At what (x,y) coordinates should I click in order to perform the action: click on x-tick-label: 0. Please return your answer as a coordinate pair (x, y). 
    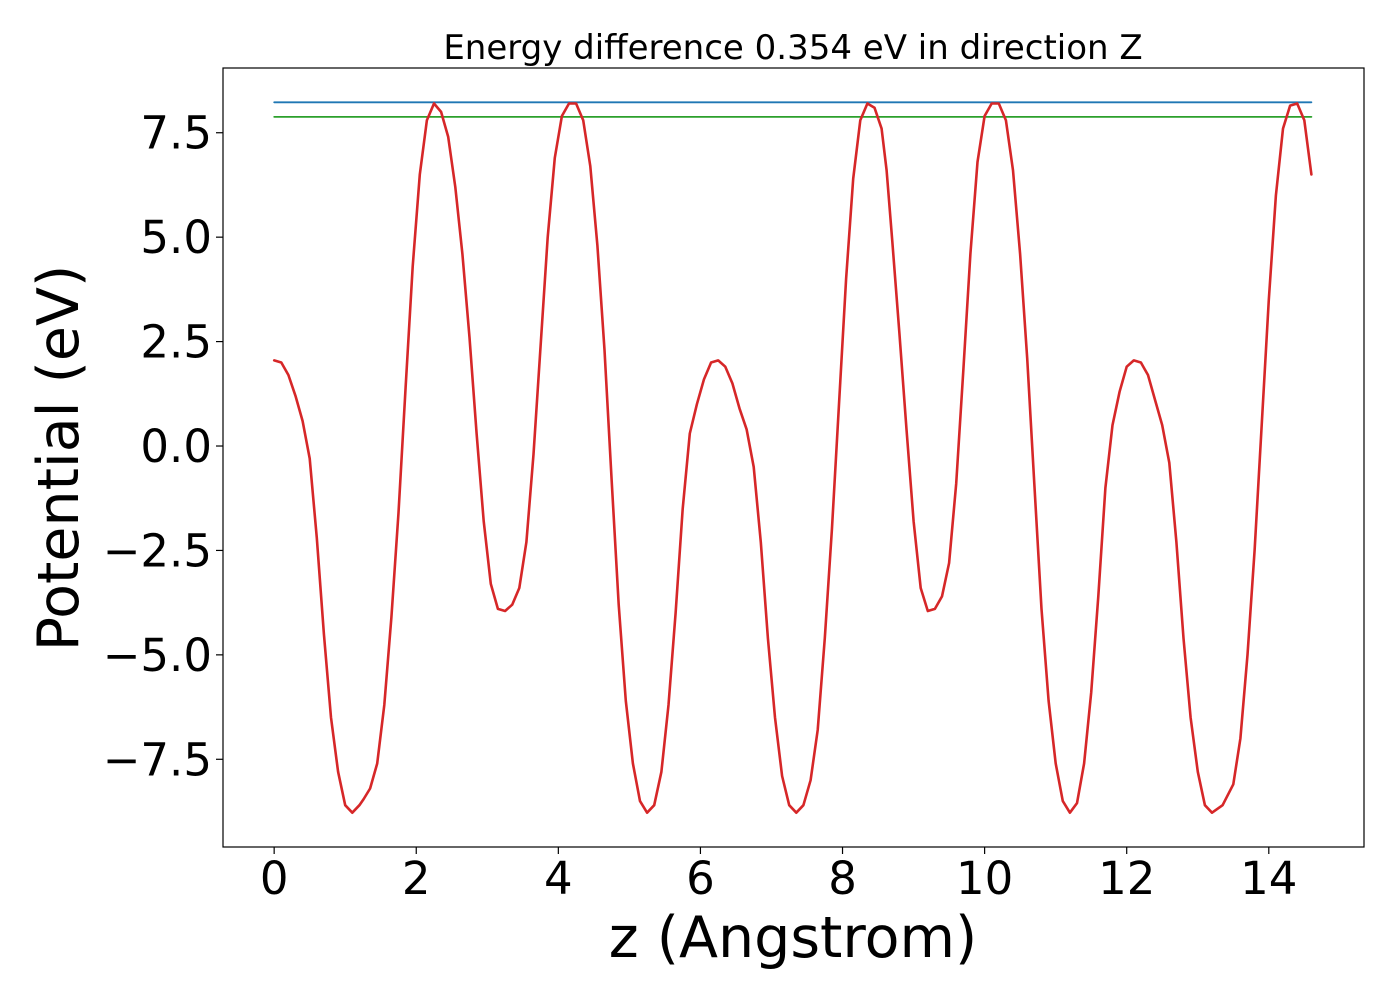
    Looking at the image, I should click on (274, 878).